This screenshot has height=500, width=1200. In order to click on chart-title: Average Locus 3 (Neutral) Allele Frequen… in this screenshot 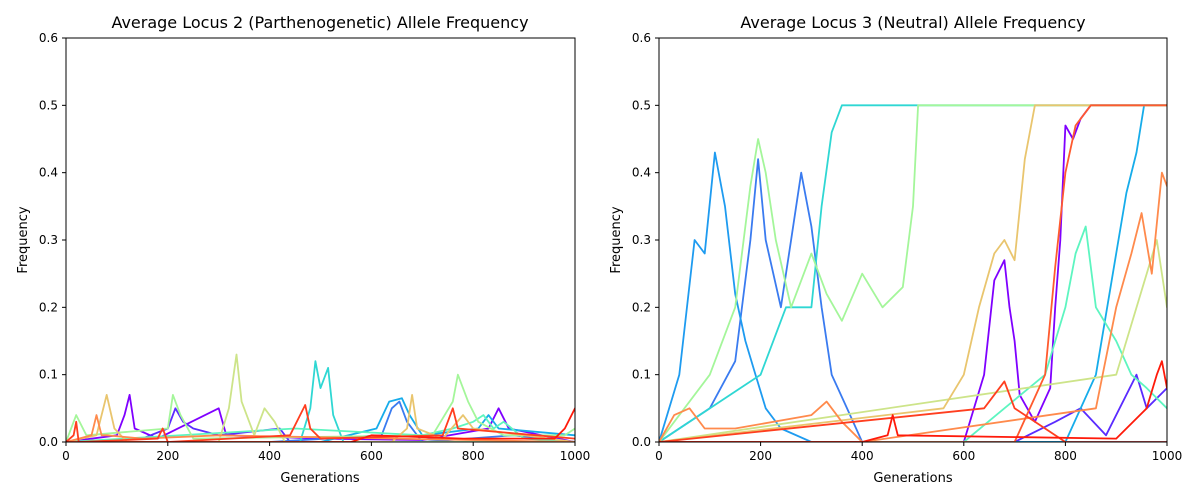, I will do `click(912, 22)`.